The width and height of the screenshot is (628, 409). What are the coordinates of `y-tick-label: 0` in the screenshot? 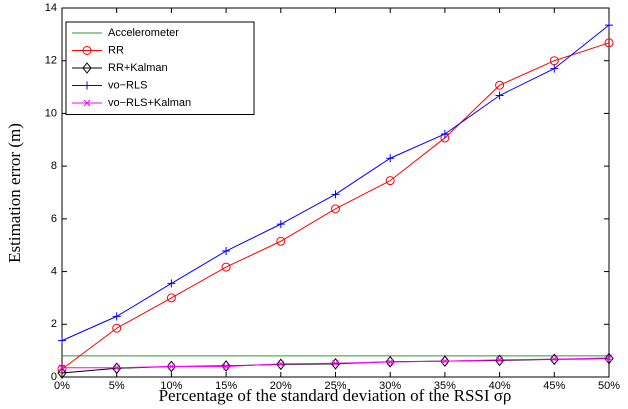 It's located at (54, 377).